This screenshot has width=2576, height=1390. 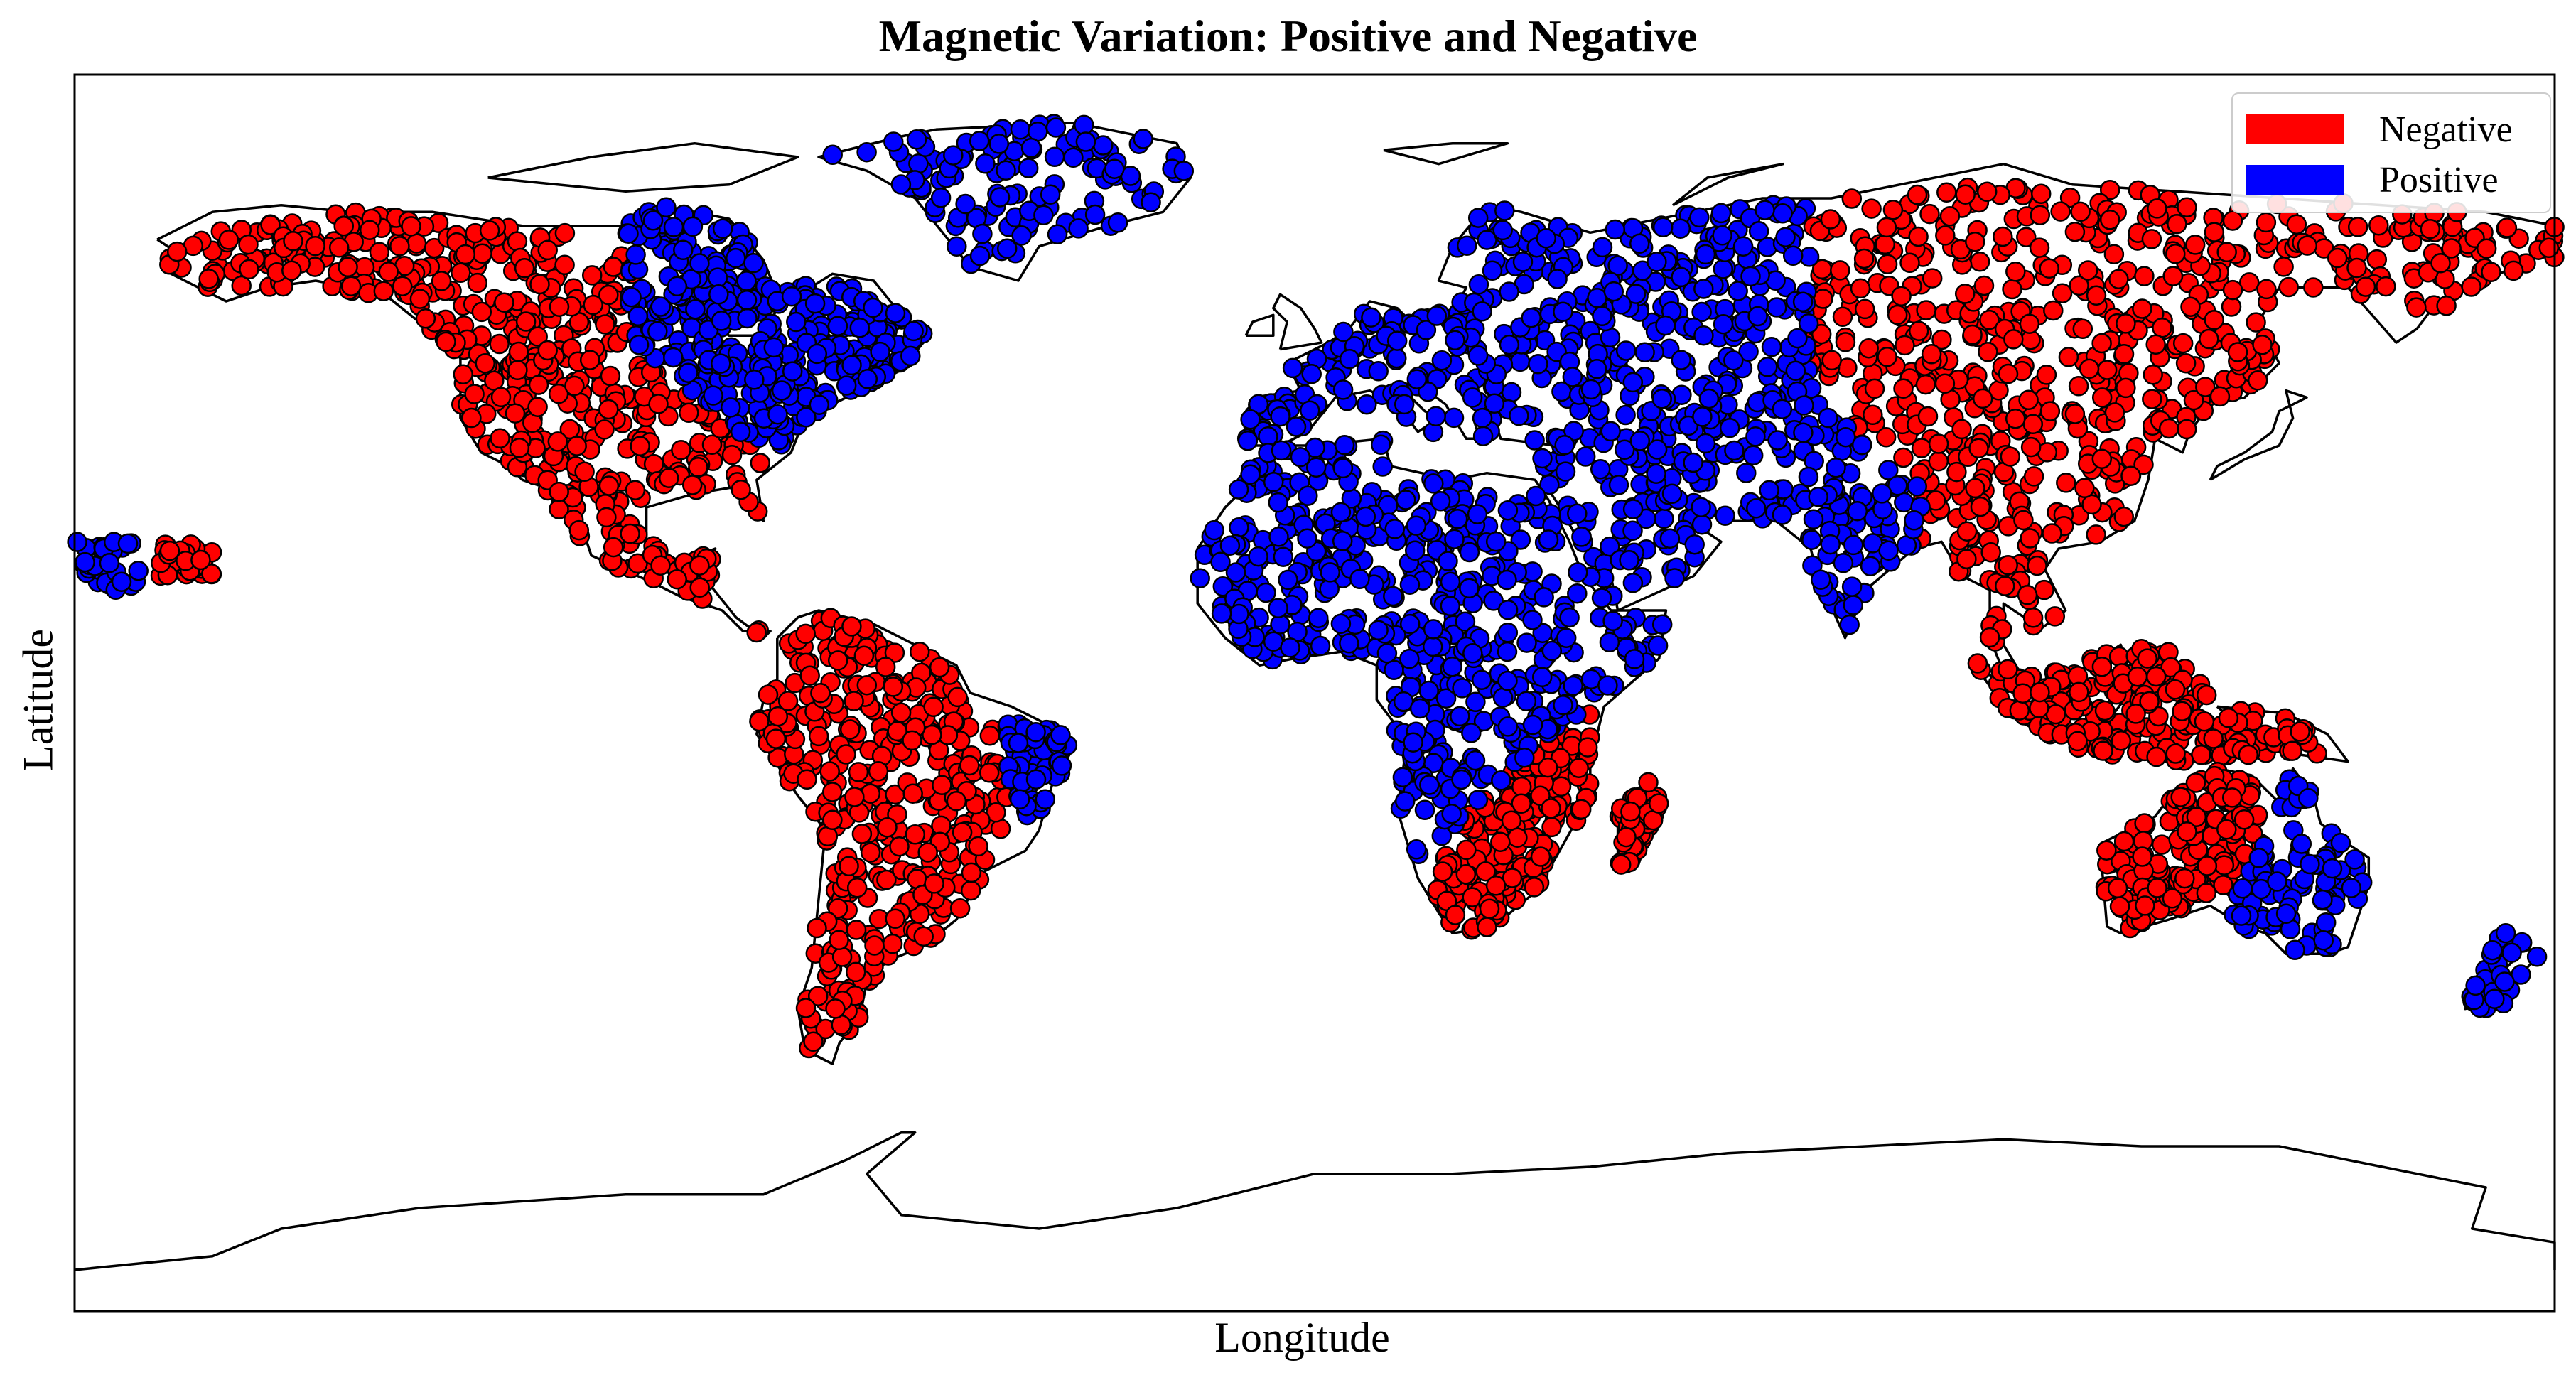 I want to click on negative-point-2007, so click(x=2020, y=710).